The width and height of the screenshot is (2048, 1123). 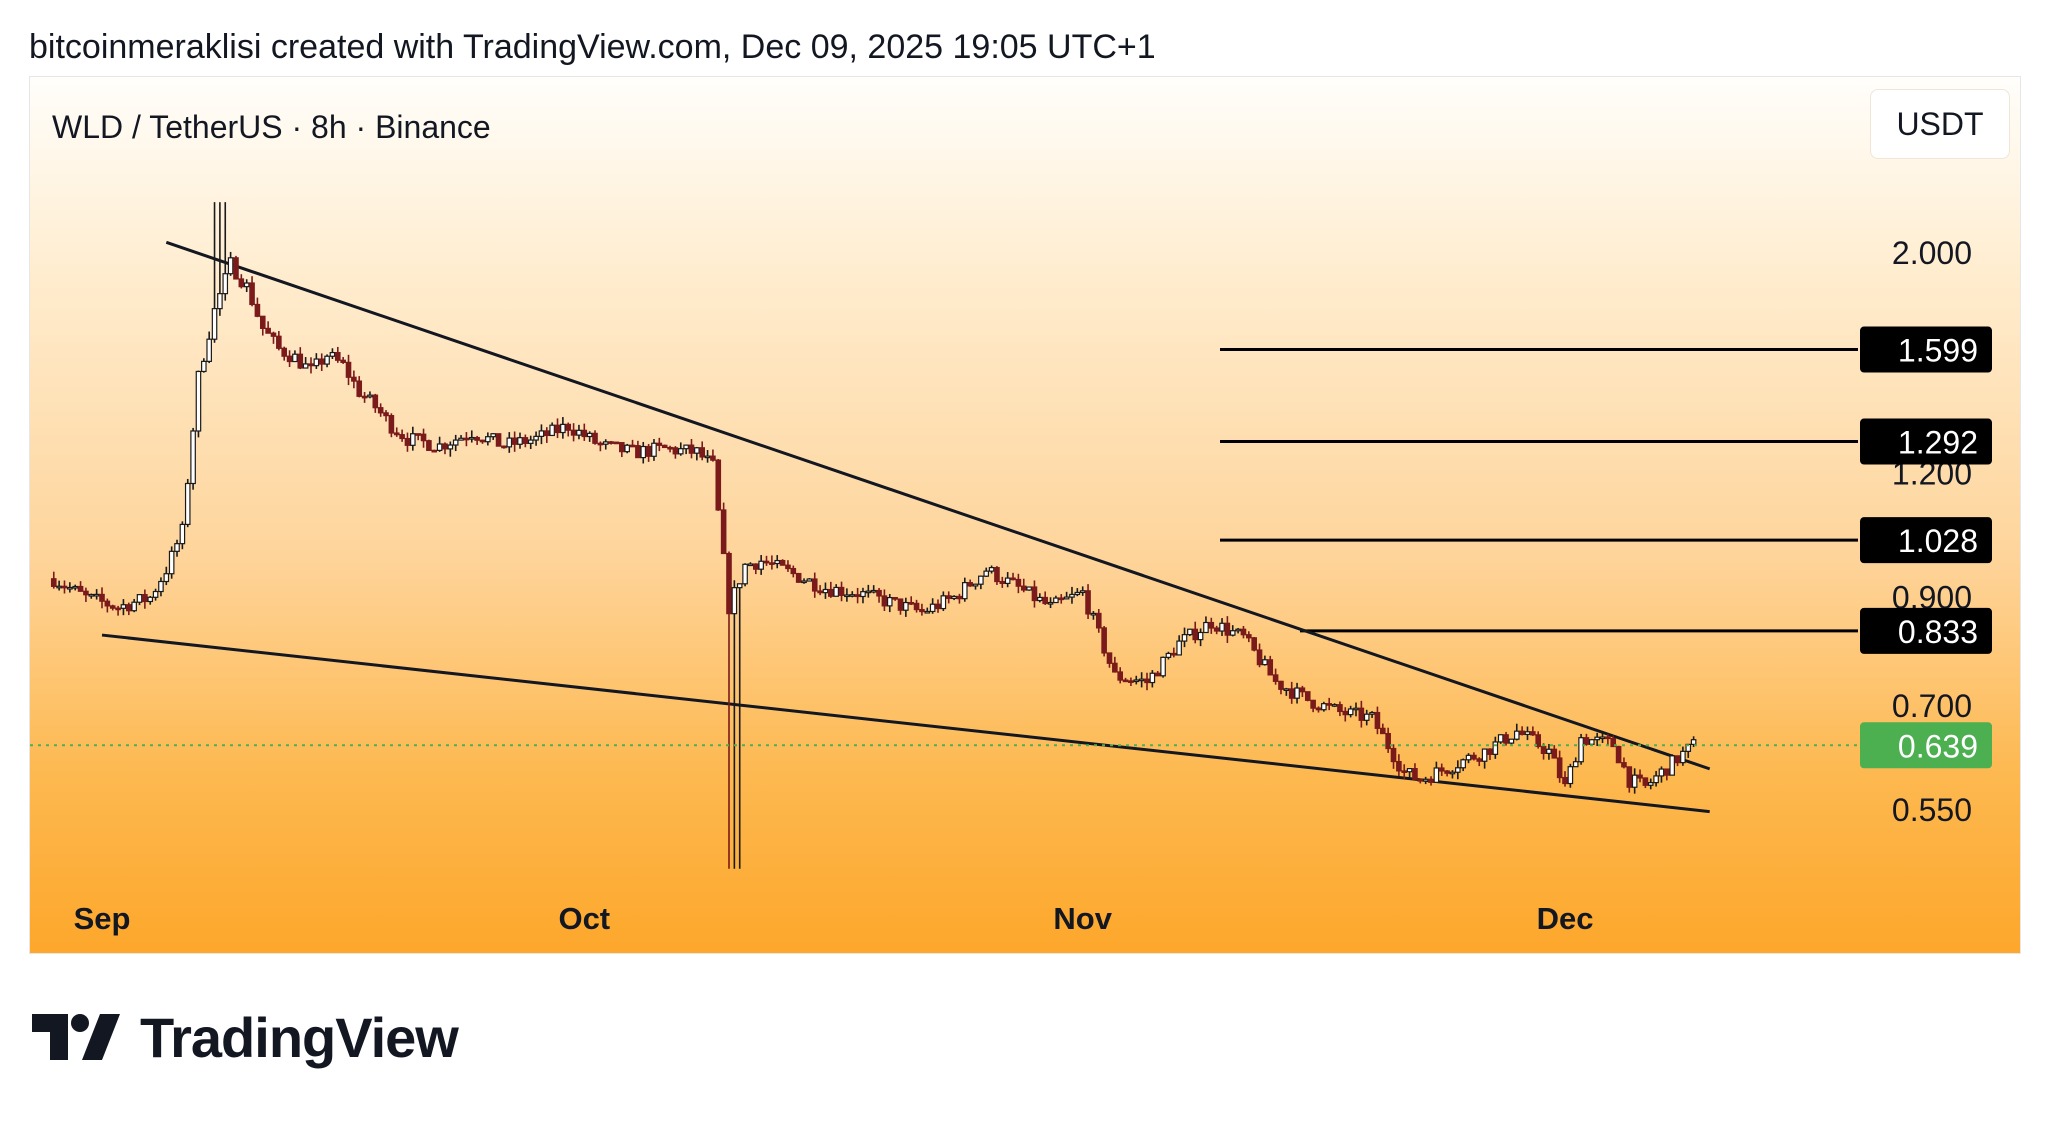 I want to click on resistance-level-label: 1.028, so click(x=1938, y=541).